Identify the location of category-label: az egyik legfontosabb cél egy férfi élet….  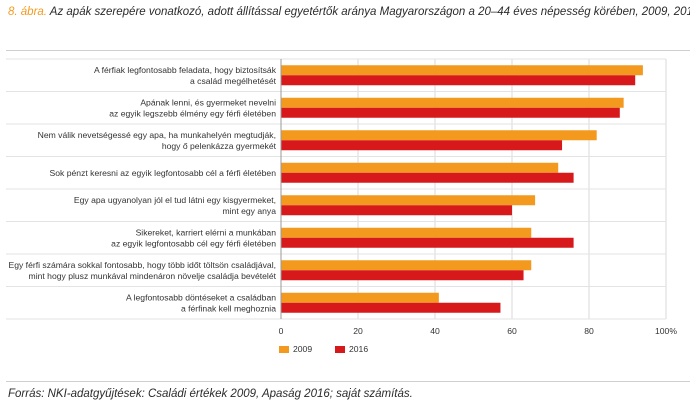
(193, 243).